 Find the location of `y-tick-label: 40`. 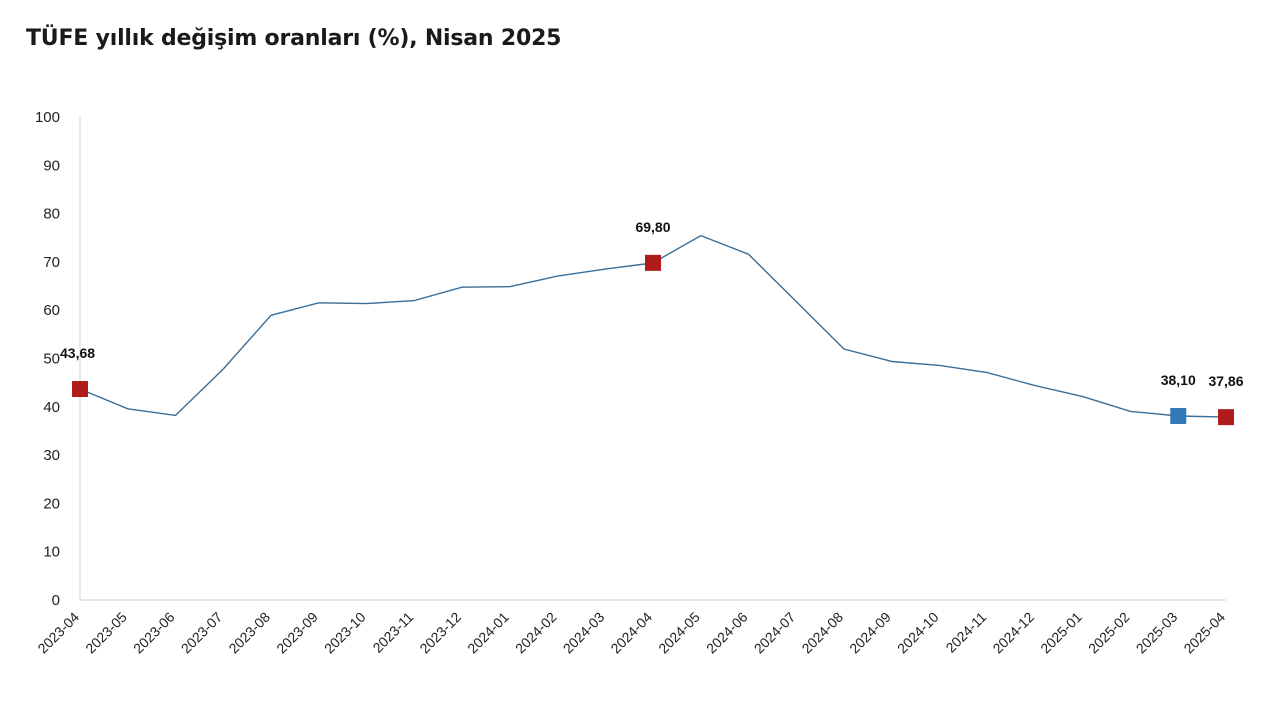

y-tick-label: 40 is located at coordinates (51, 407).